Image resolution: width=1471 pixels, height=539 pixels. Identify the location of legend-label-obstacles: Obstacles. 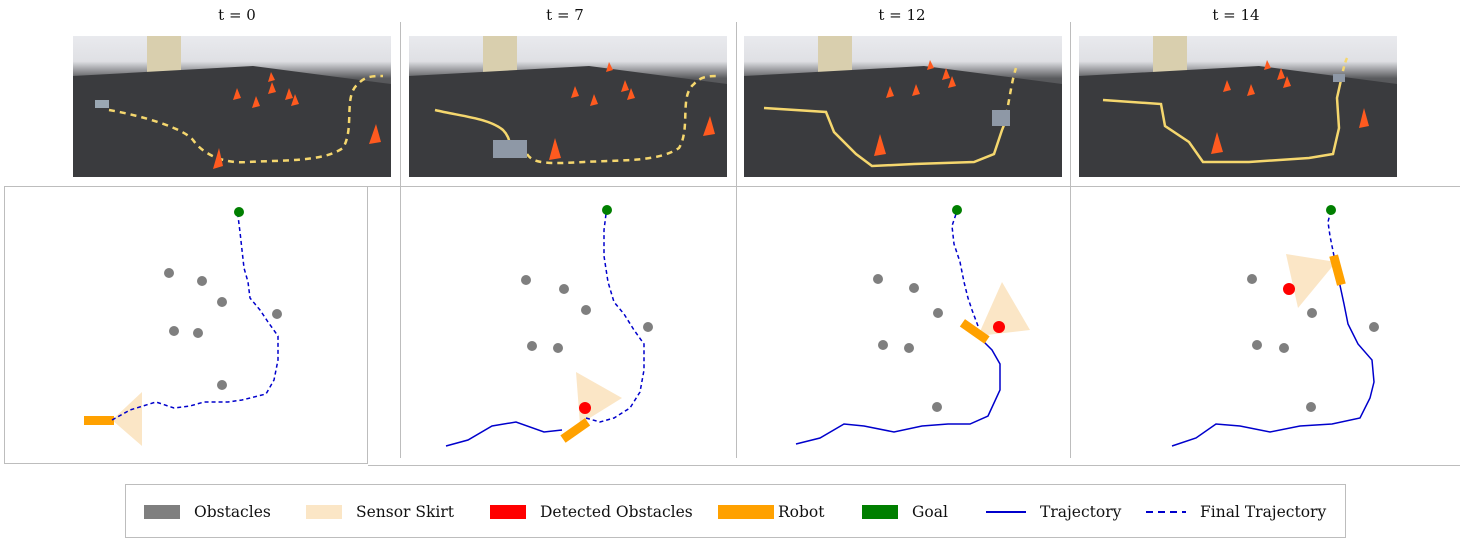
(232, 512).